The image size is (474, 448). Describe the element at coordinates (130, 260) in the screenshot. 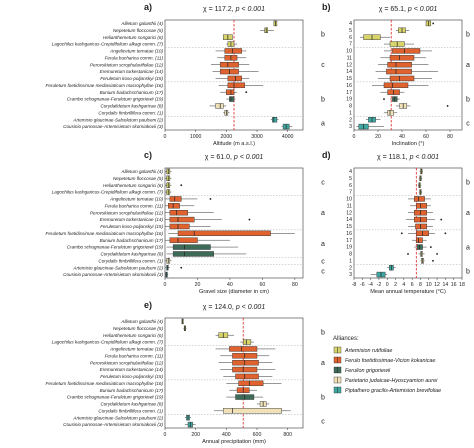

I see `category-label: Corydalis fimbrillifera comm. (1)` at that location.